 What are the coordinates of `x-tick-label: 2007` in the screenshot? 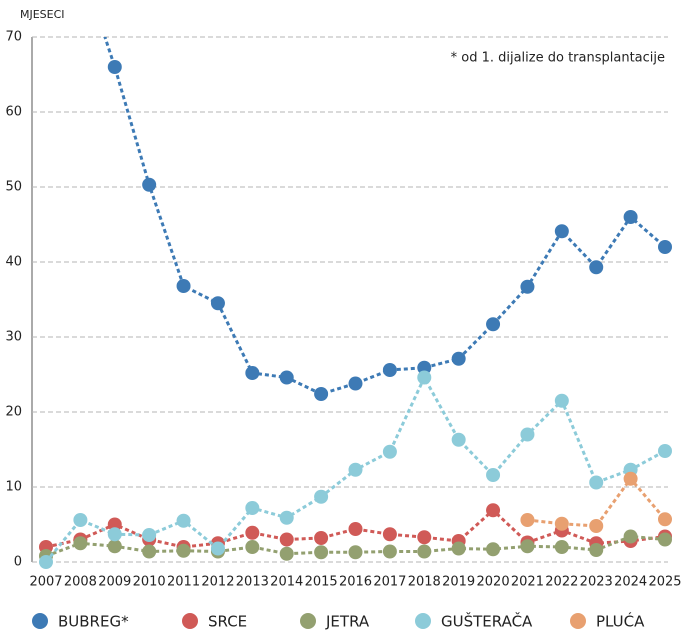 It's located at (45, 582).